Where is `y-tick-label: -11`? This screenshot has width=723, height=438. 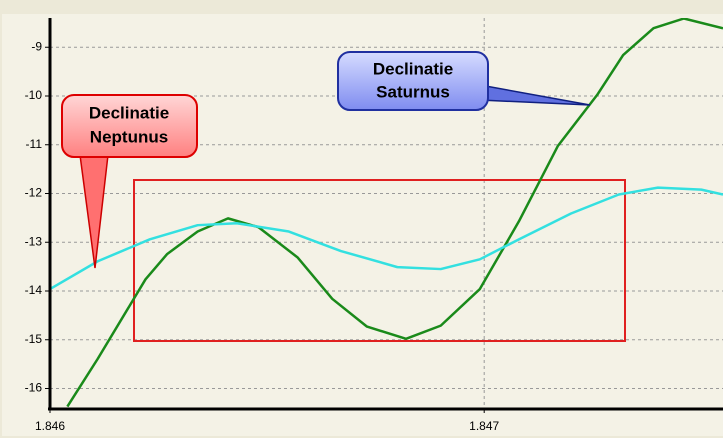 y-tick-label: -11 is located at coordinates (34, 144).